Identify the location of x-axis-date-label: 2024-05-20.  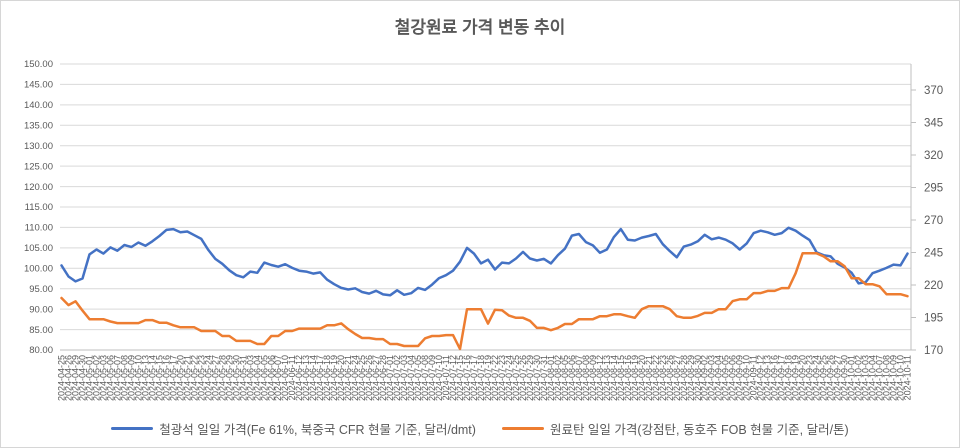
(180, 378).